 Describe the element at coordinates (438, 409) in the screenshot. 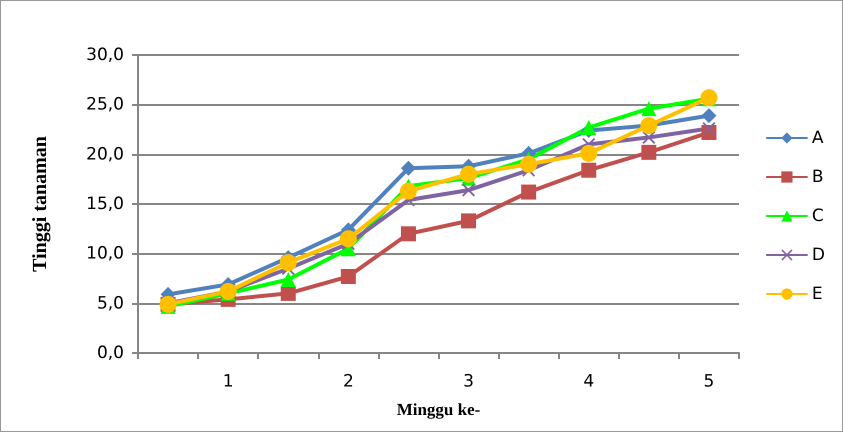

I see `x-axis-title: Minggu ke-` at that location.